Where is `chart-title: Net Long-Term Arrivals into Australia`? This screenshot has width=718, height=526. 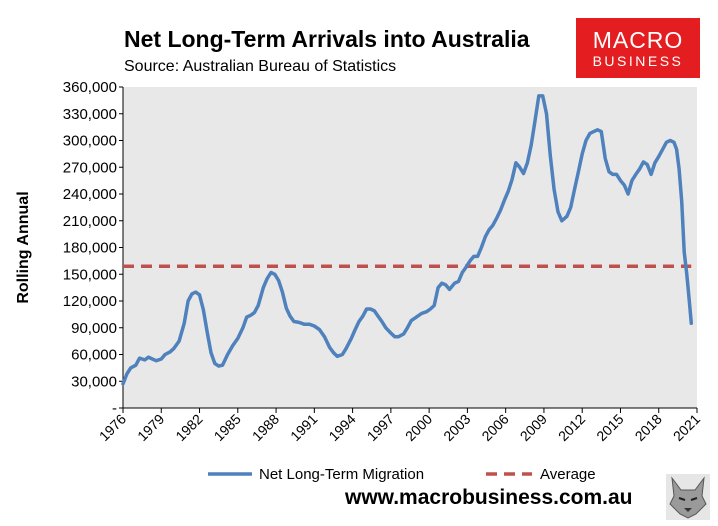
chart-title: Net Long-Term Arrivals into Australia is located at coordinates (327, 39).